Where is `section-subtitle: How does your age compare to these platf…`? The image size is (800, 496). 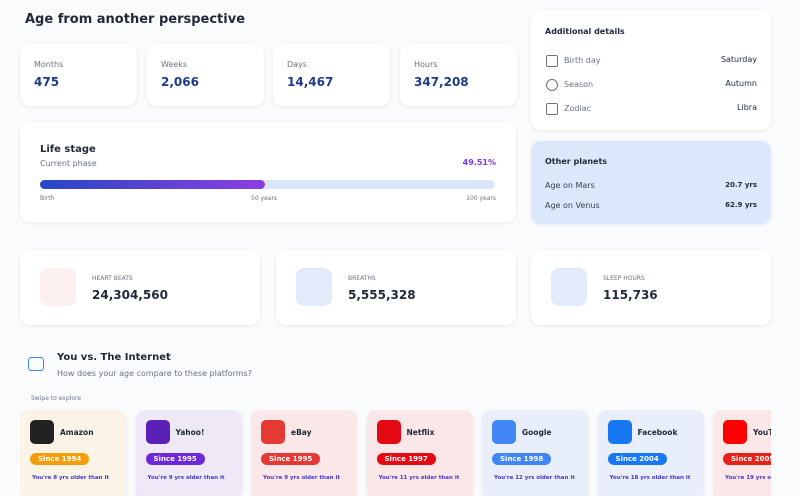
section-subtitle: How does your age compare to these platf… is located at coordinates (154, 373).